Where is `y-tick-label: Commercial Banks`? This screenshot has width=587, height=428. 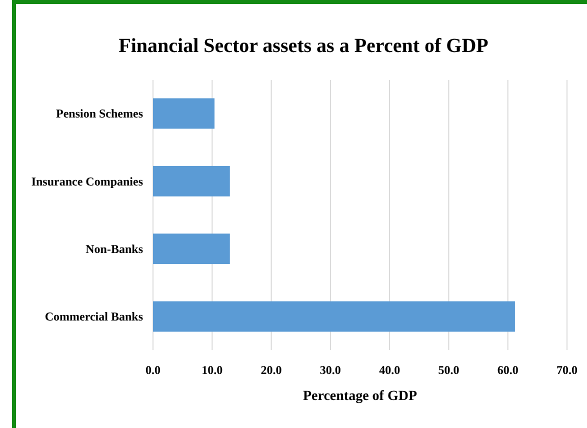 y-tick-label: Commercial Banks is located at coordinates (94, 317).